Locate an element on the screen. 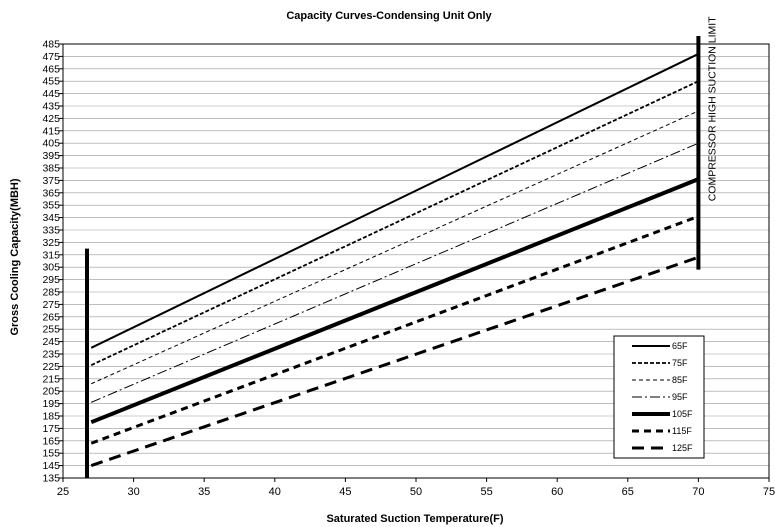  y-tick-label: 235 is located at coordinates (51, 355).